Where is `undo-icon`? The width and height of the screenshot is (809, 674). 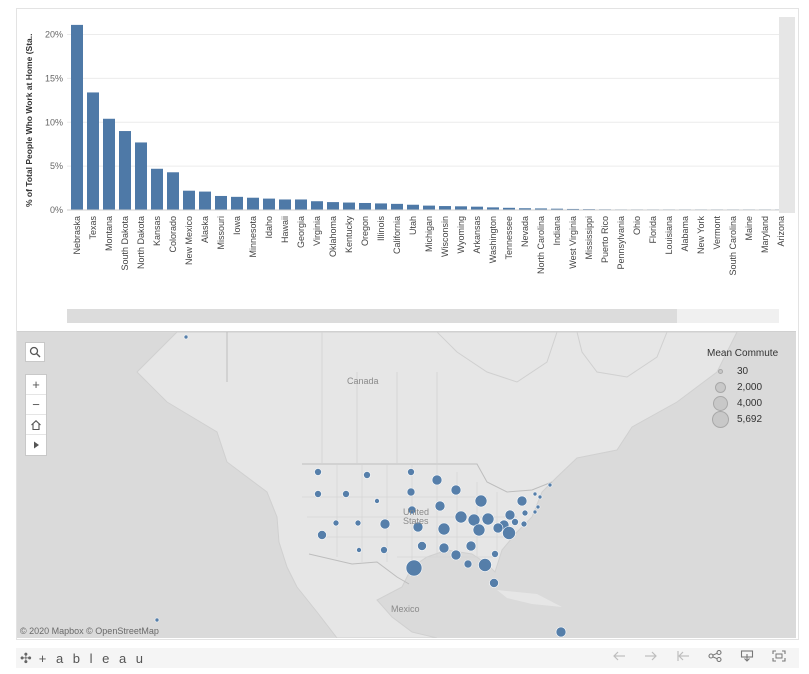
undo-icon is located at coordinates (619, 657).